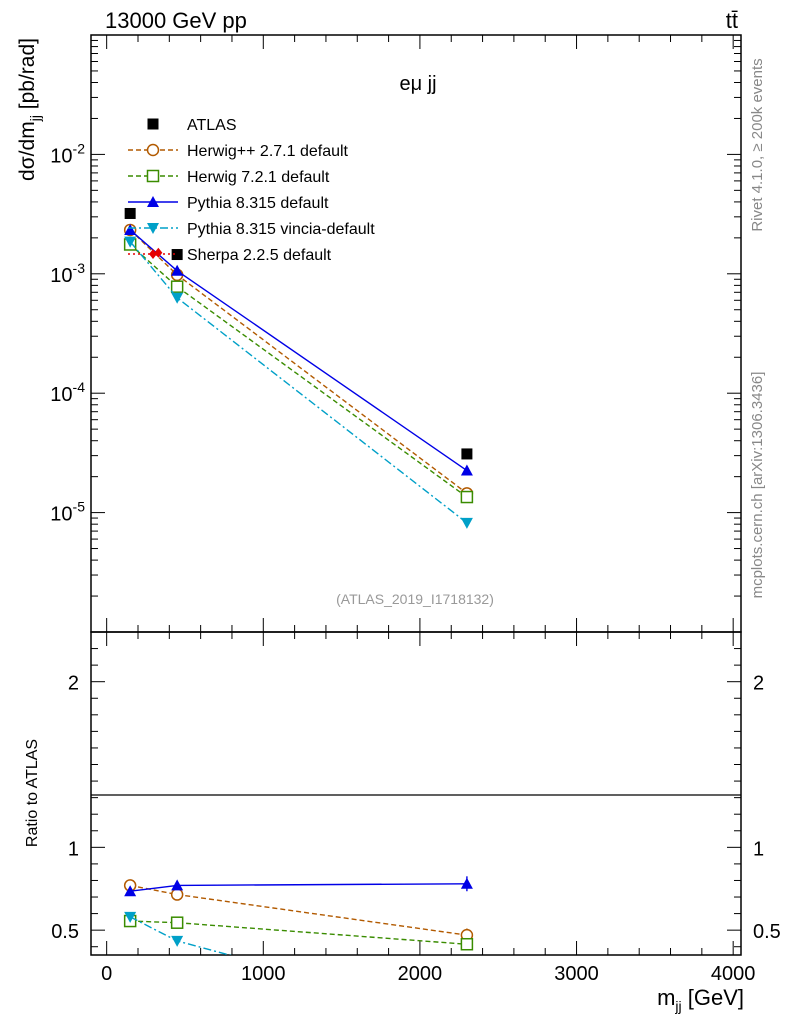  I want to click on legend-marker-atlas, so click(153, 124).